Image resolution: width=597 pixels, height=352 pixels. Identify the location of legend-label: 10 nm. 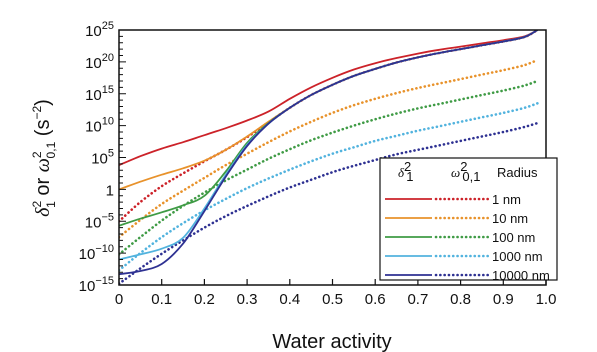
(510, 218).